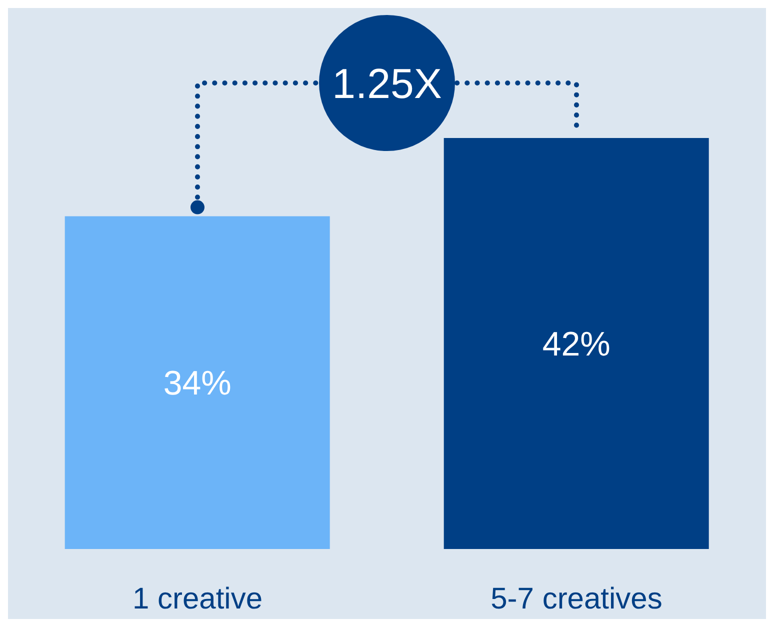  Describe the element at coordinates (576, 599) in the screenshot. I see `x-tick-label: 5-7 creatives` at that location.